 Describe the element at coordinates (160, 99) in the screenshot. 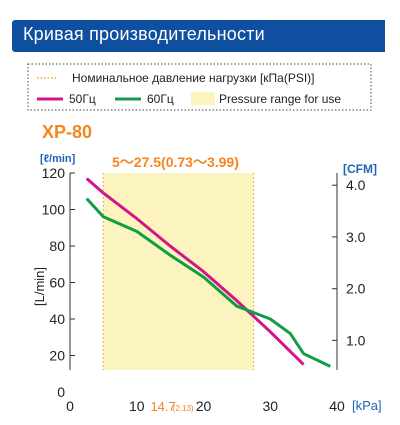

I see `legend-60hz-label: 60Гц` at that location.